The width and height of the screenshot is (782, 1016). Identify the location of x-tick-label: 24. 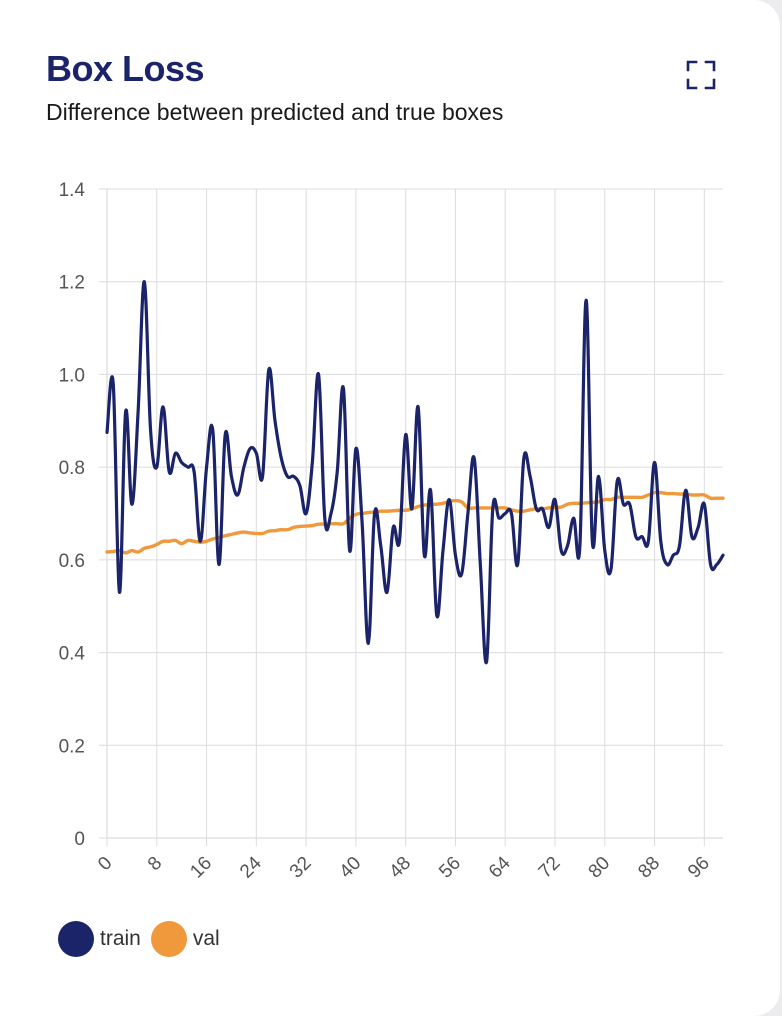
(251, 867).